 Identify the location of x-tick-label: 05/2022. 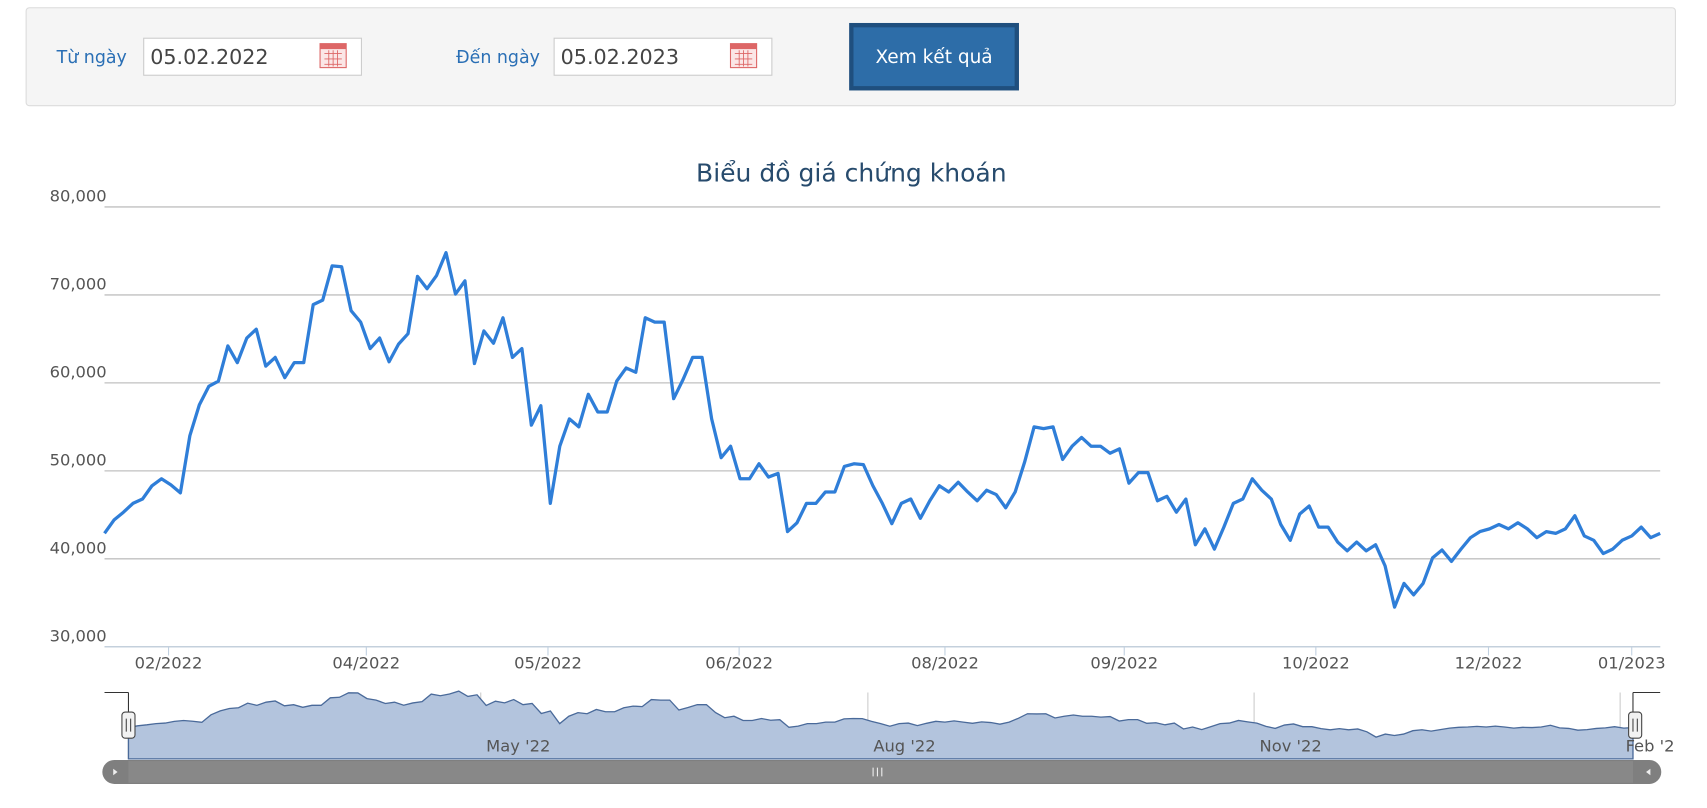
(548, 663).